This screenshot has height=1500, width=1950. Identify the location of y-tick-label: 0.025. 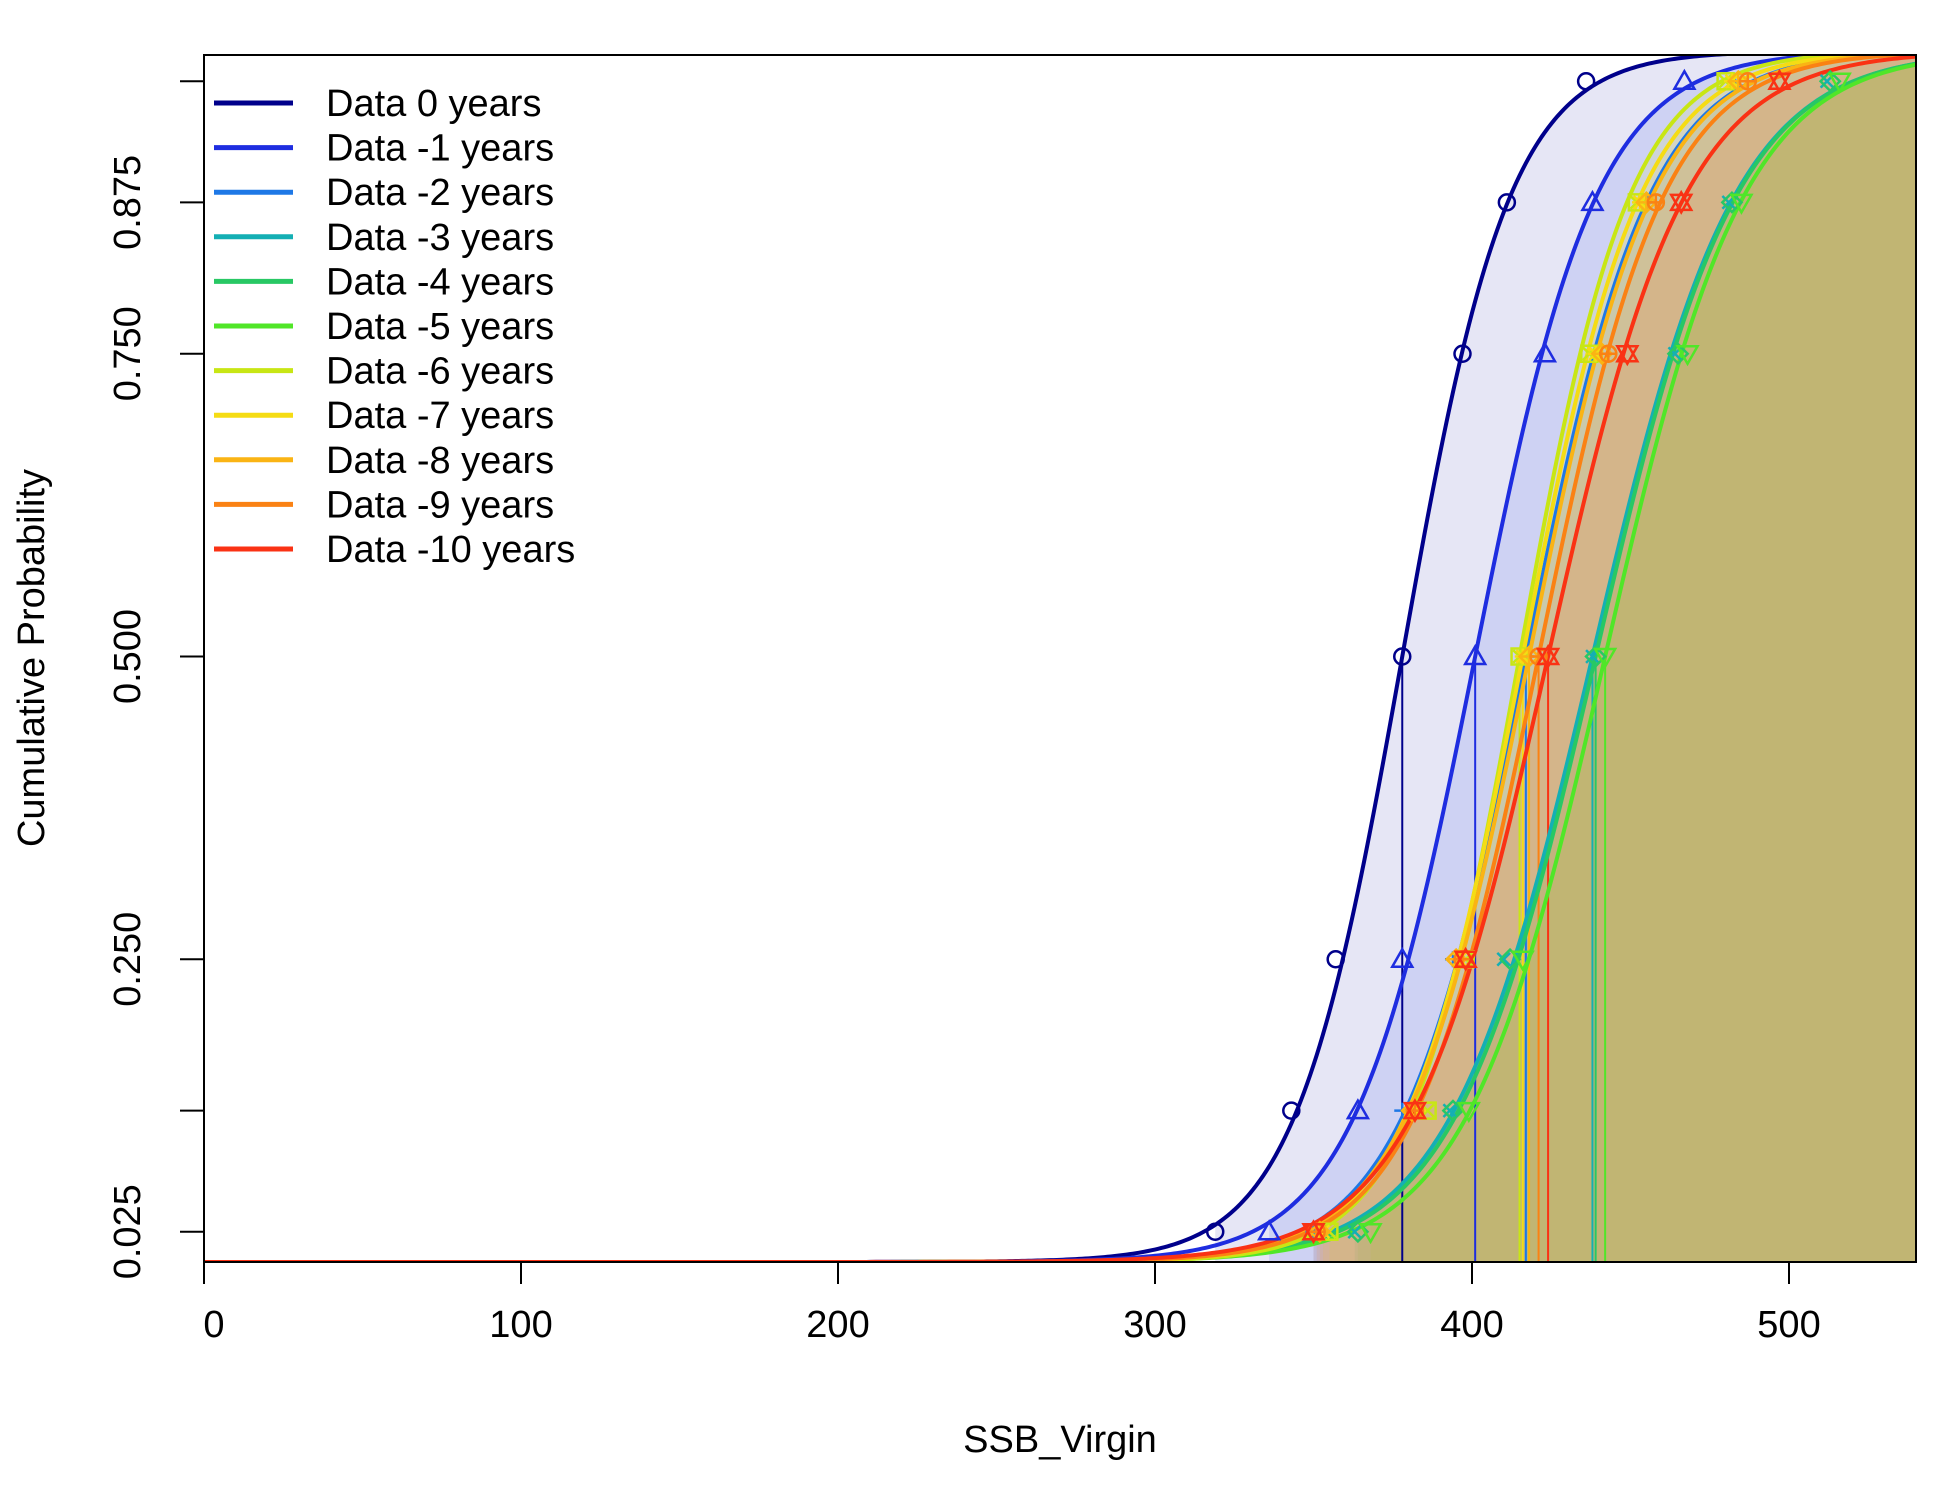
(128, 1231).